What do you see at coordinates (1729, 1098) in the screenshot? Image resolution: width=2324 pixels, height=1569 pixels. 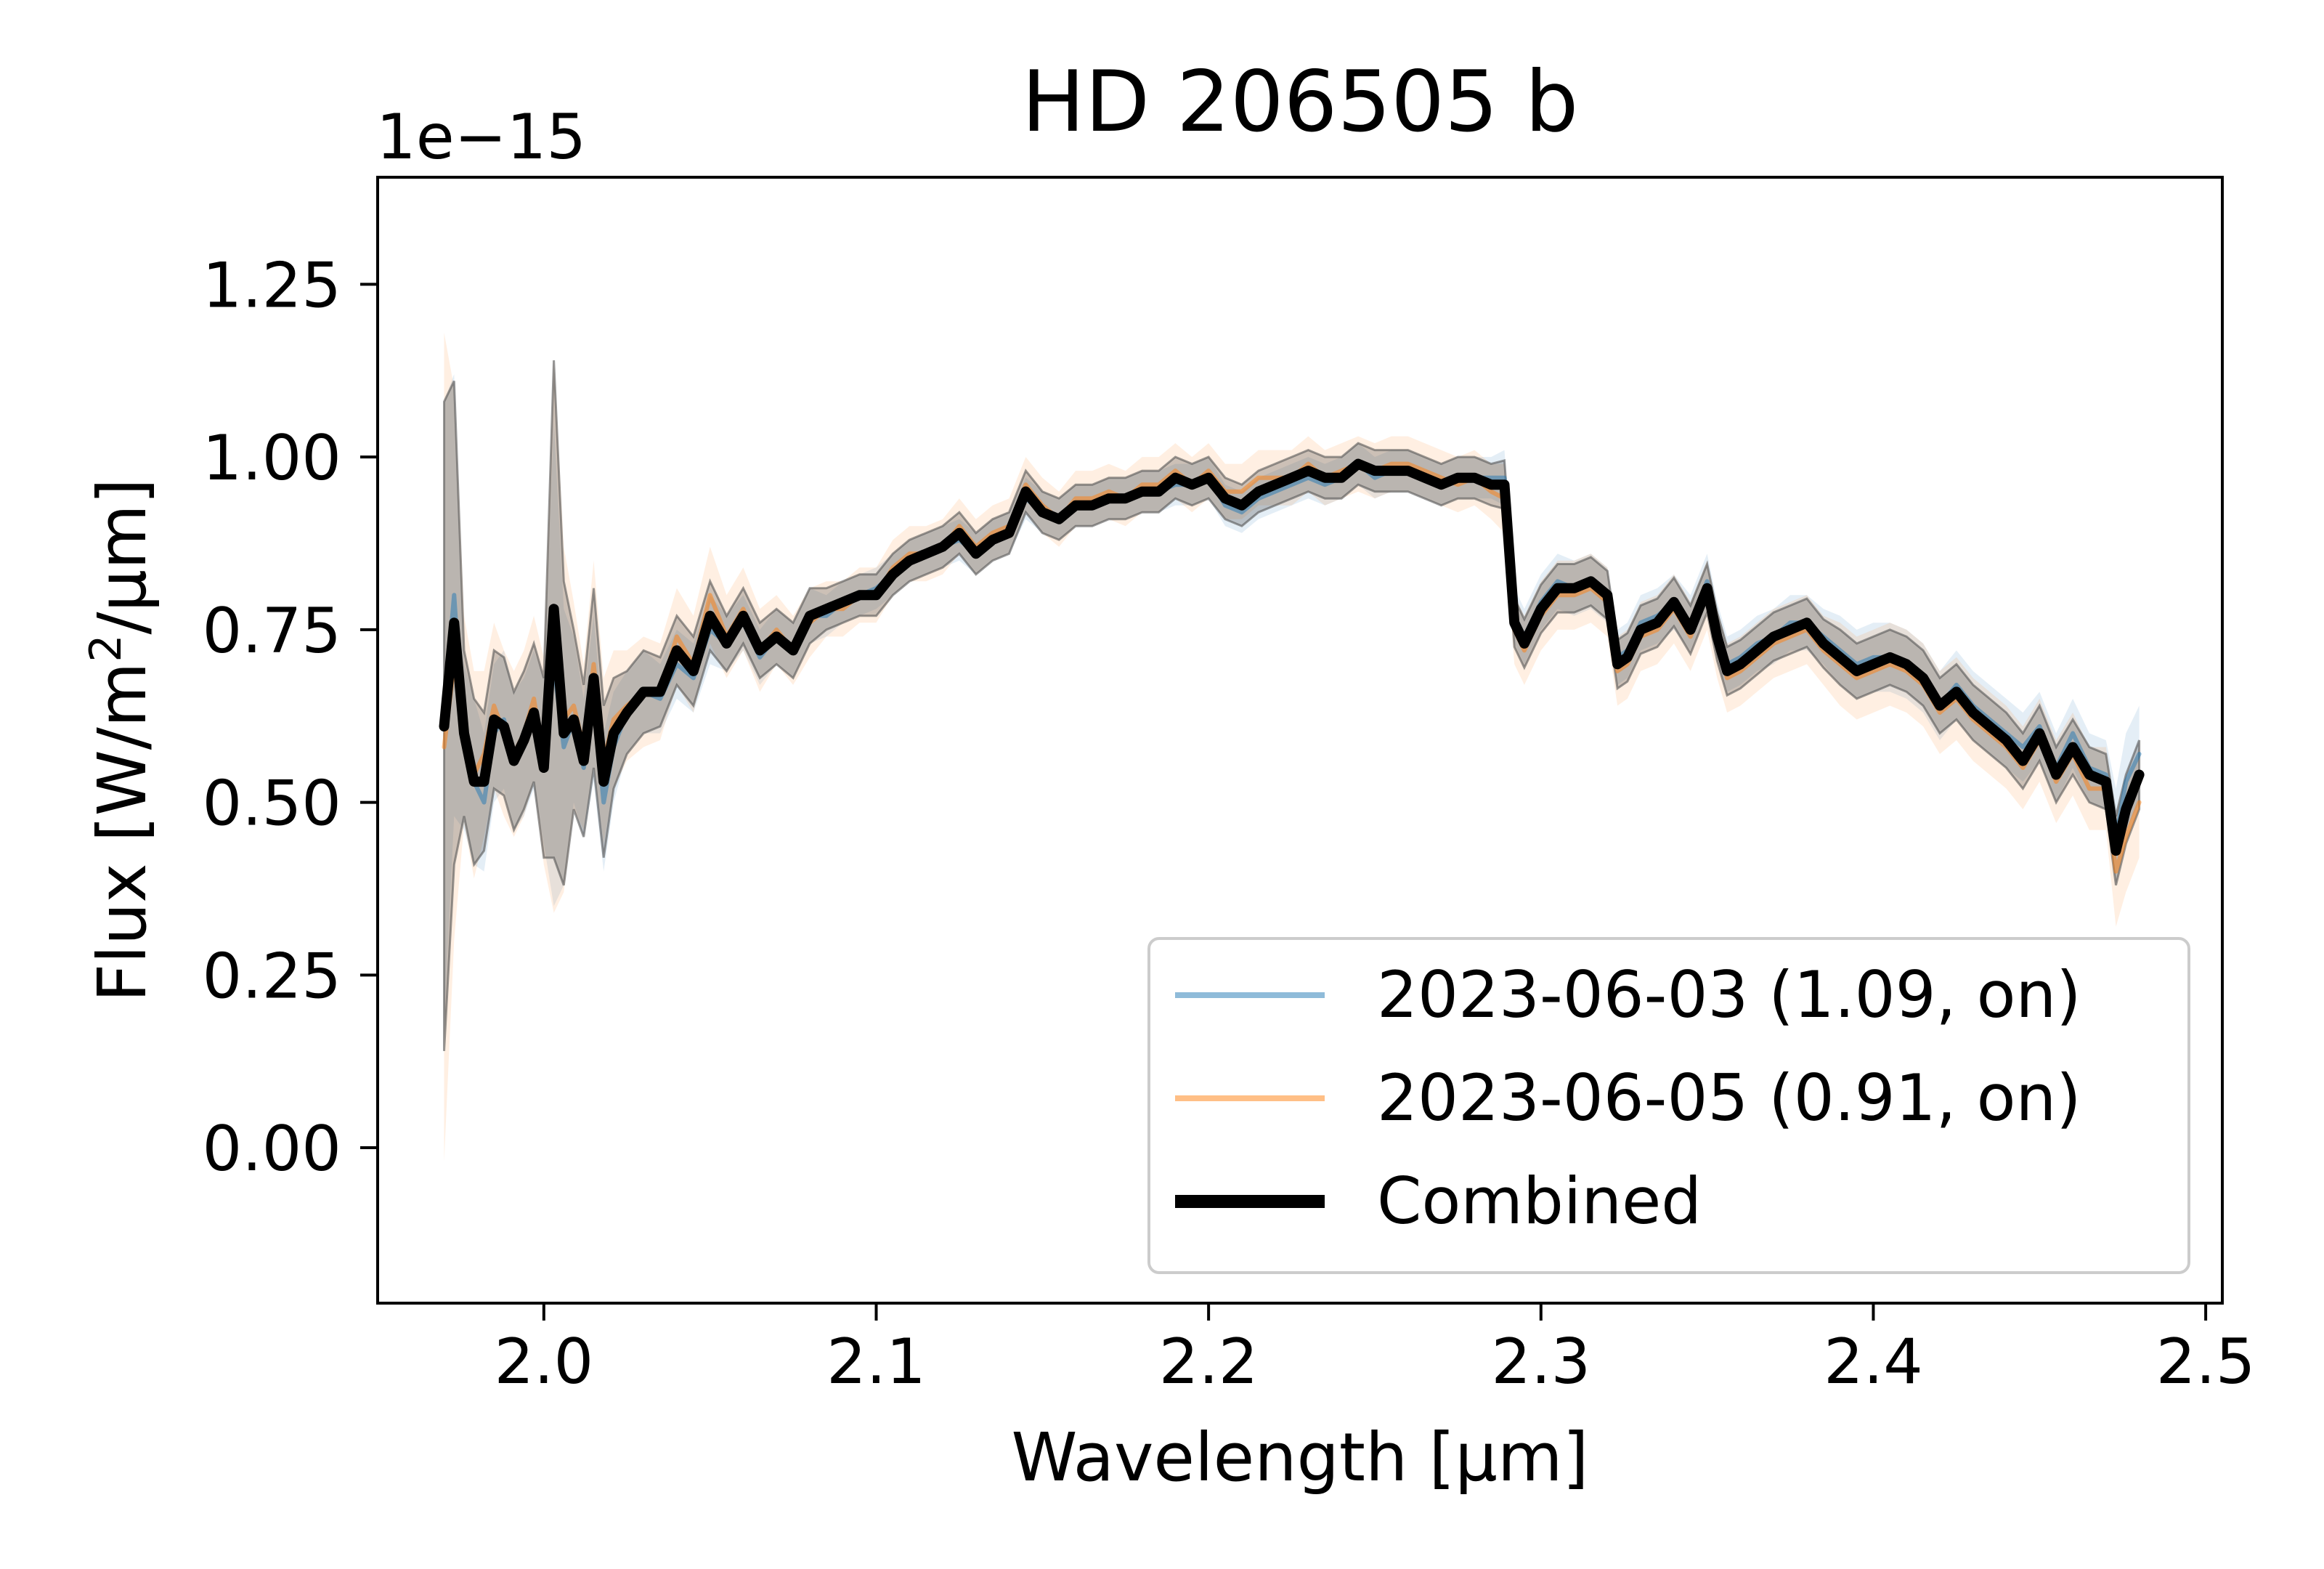 I see `legend-label-series-2: 2023-06-05 (0.91, on)` at bounding box center [1729, 1098].